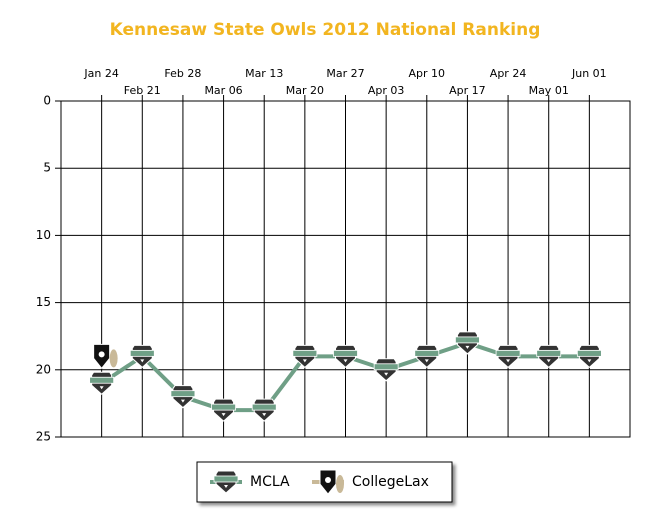 This screenshot has width=650, height=520. I want to click on y-tick-label: 20, so click(43, 369).